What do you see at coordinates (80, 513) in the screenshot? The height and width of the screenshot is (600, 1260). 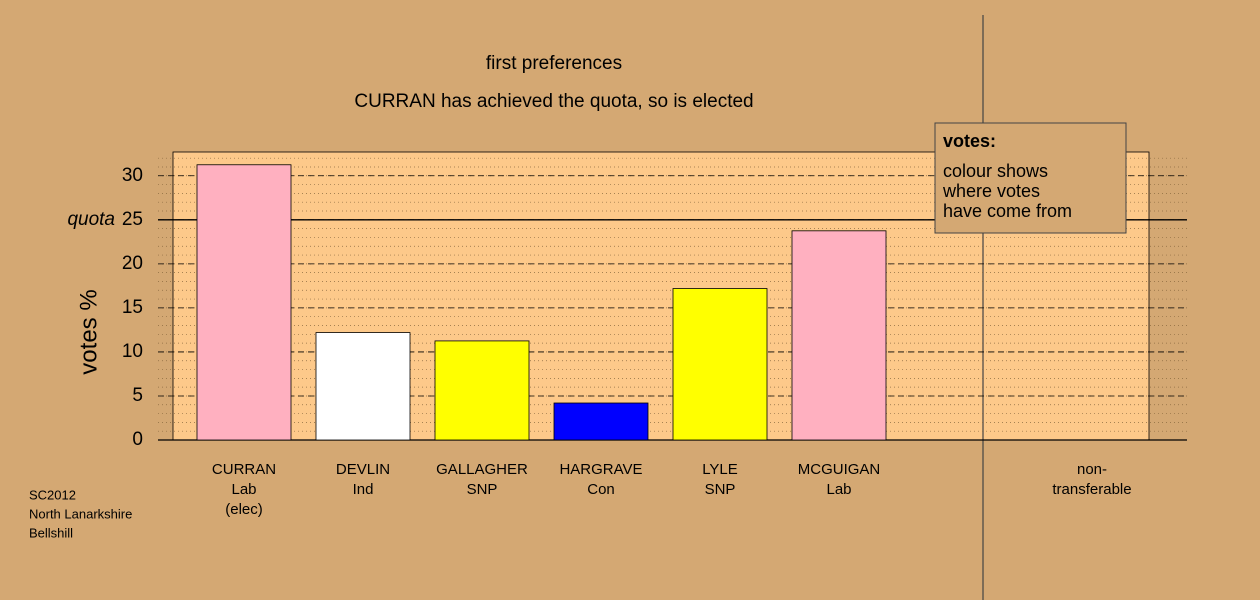 I see `footnote: North Lanarkshire` at bounding box center [80, 513].